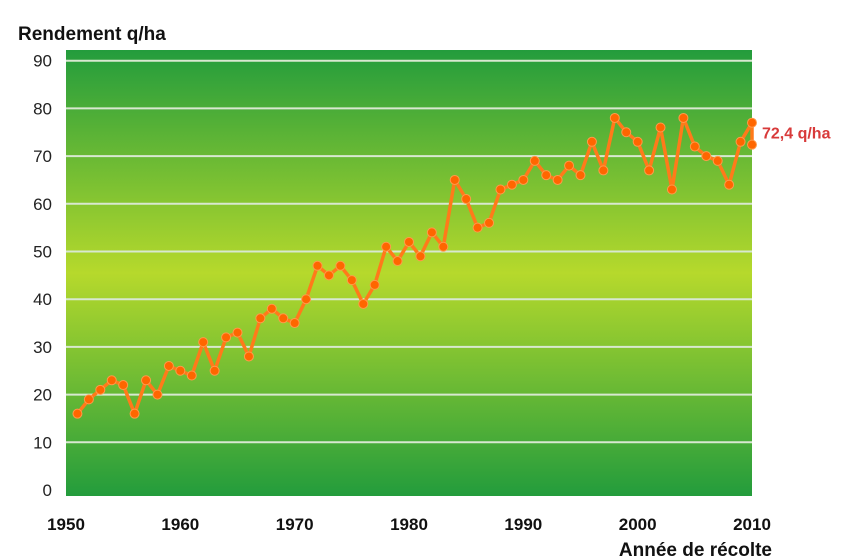  I want to click on x-tick-label: 1960, so click(180, 524).